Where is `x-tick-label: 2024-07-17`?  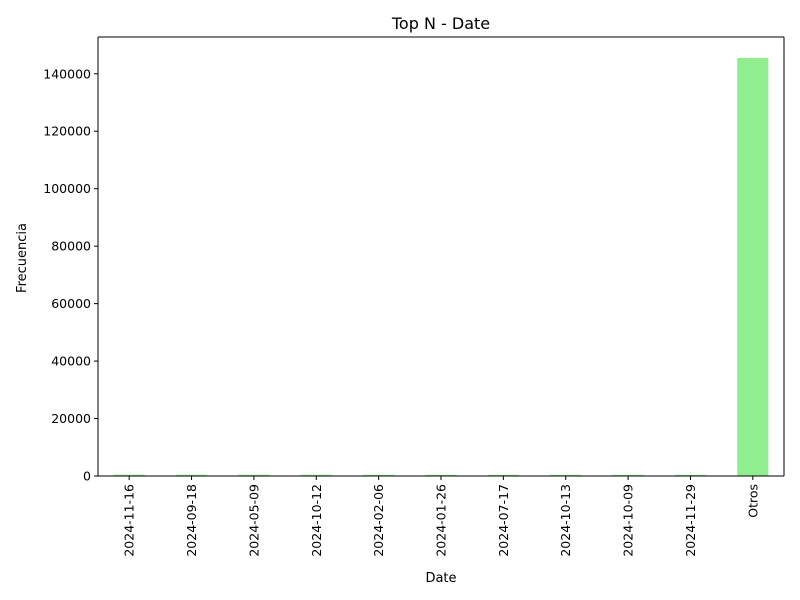 x-tick-label: 2024-07-17 is located at coordinates (503, 520).